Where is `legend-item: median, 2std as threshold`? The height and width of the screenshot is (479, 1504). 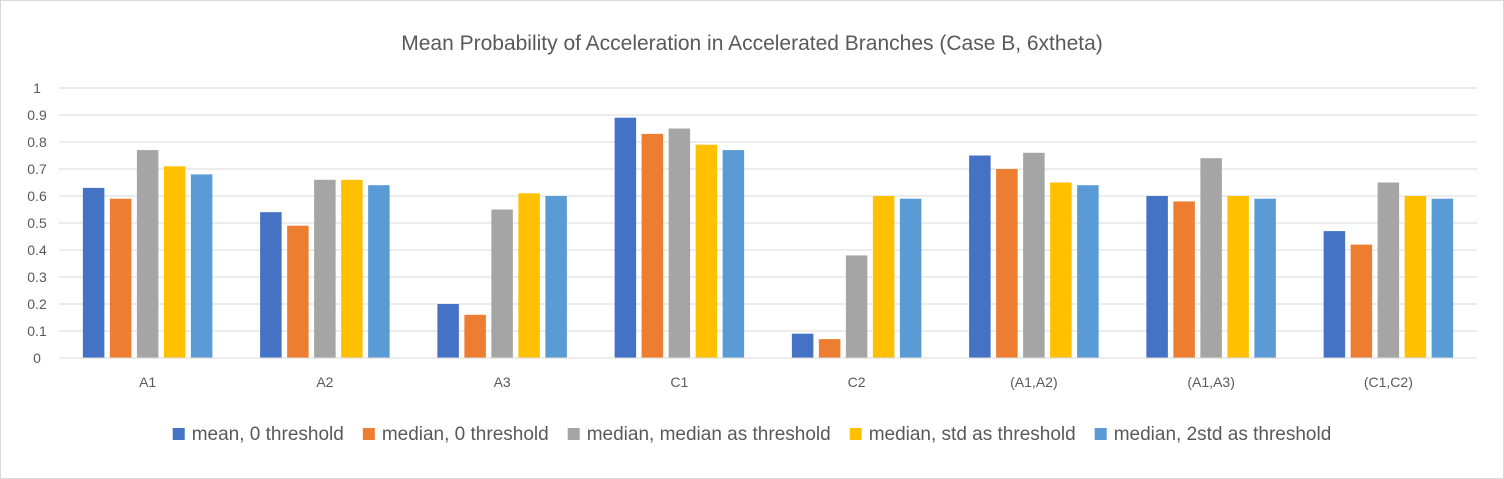 legend-item: median, 2std as threshold is located at coordinates (1213, 434).